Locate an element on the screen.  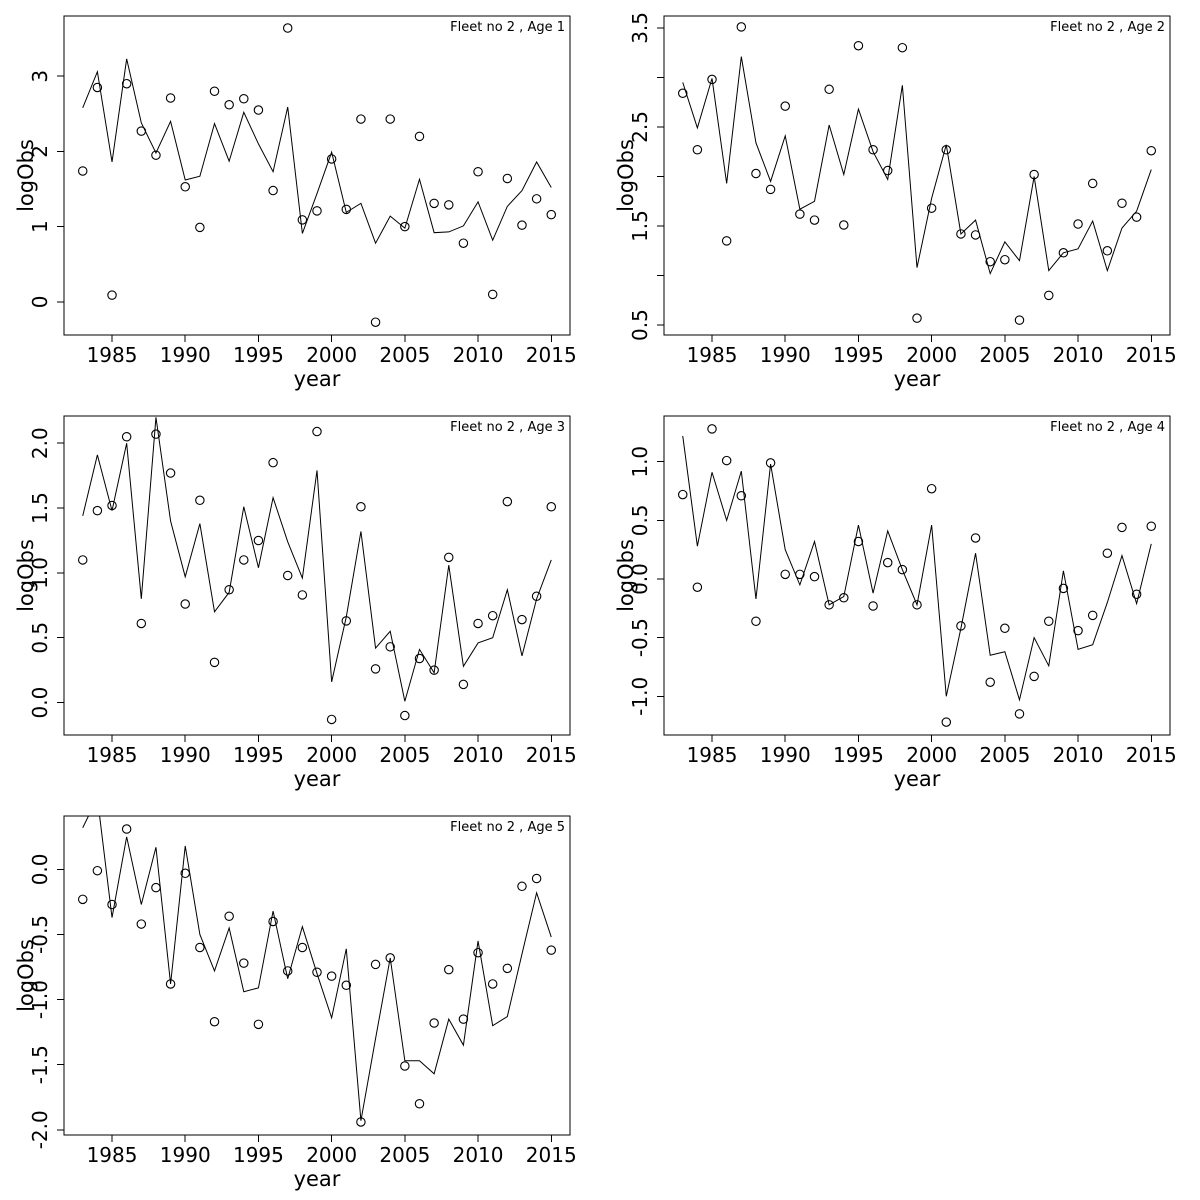
y-tick-label: 1.0 is located at coordinates (40, 573).